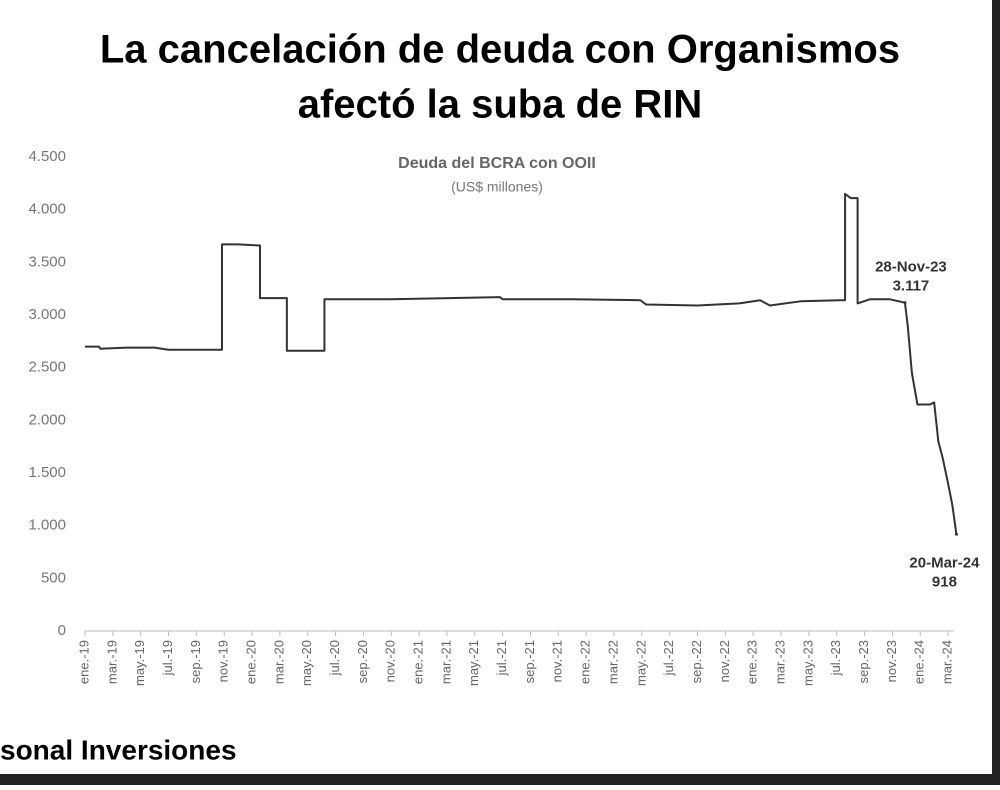 This screenshot has width=1000, height=790. What do you see at coordinates (529, 661) in the screenshot?
I see `x-tick-label: sep.-21` at bounding box center [529, 661].